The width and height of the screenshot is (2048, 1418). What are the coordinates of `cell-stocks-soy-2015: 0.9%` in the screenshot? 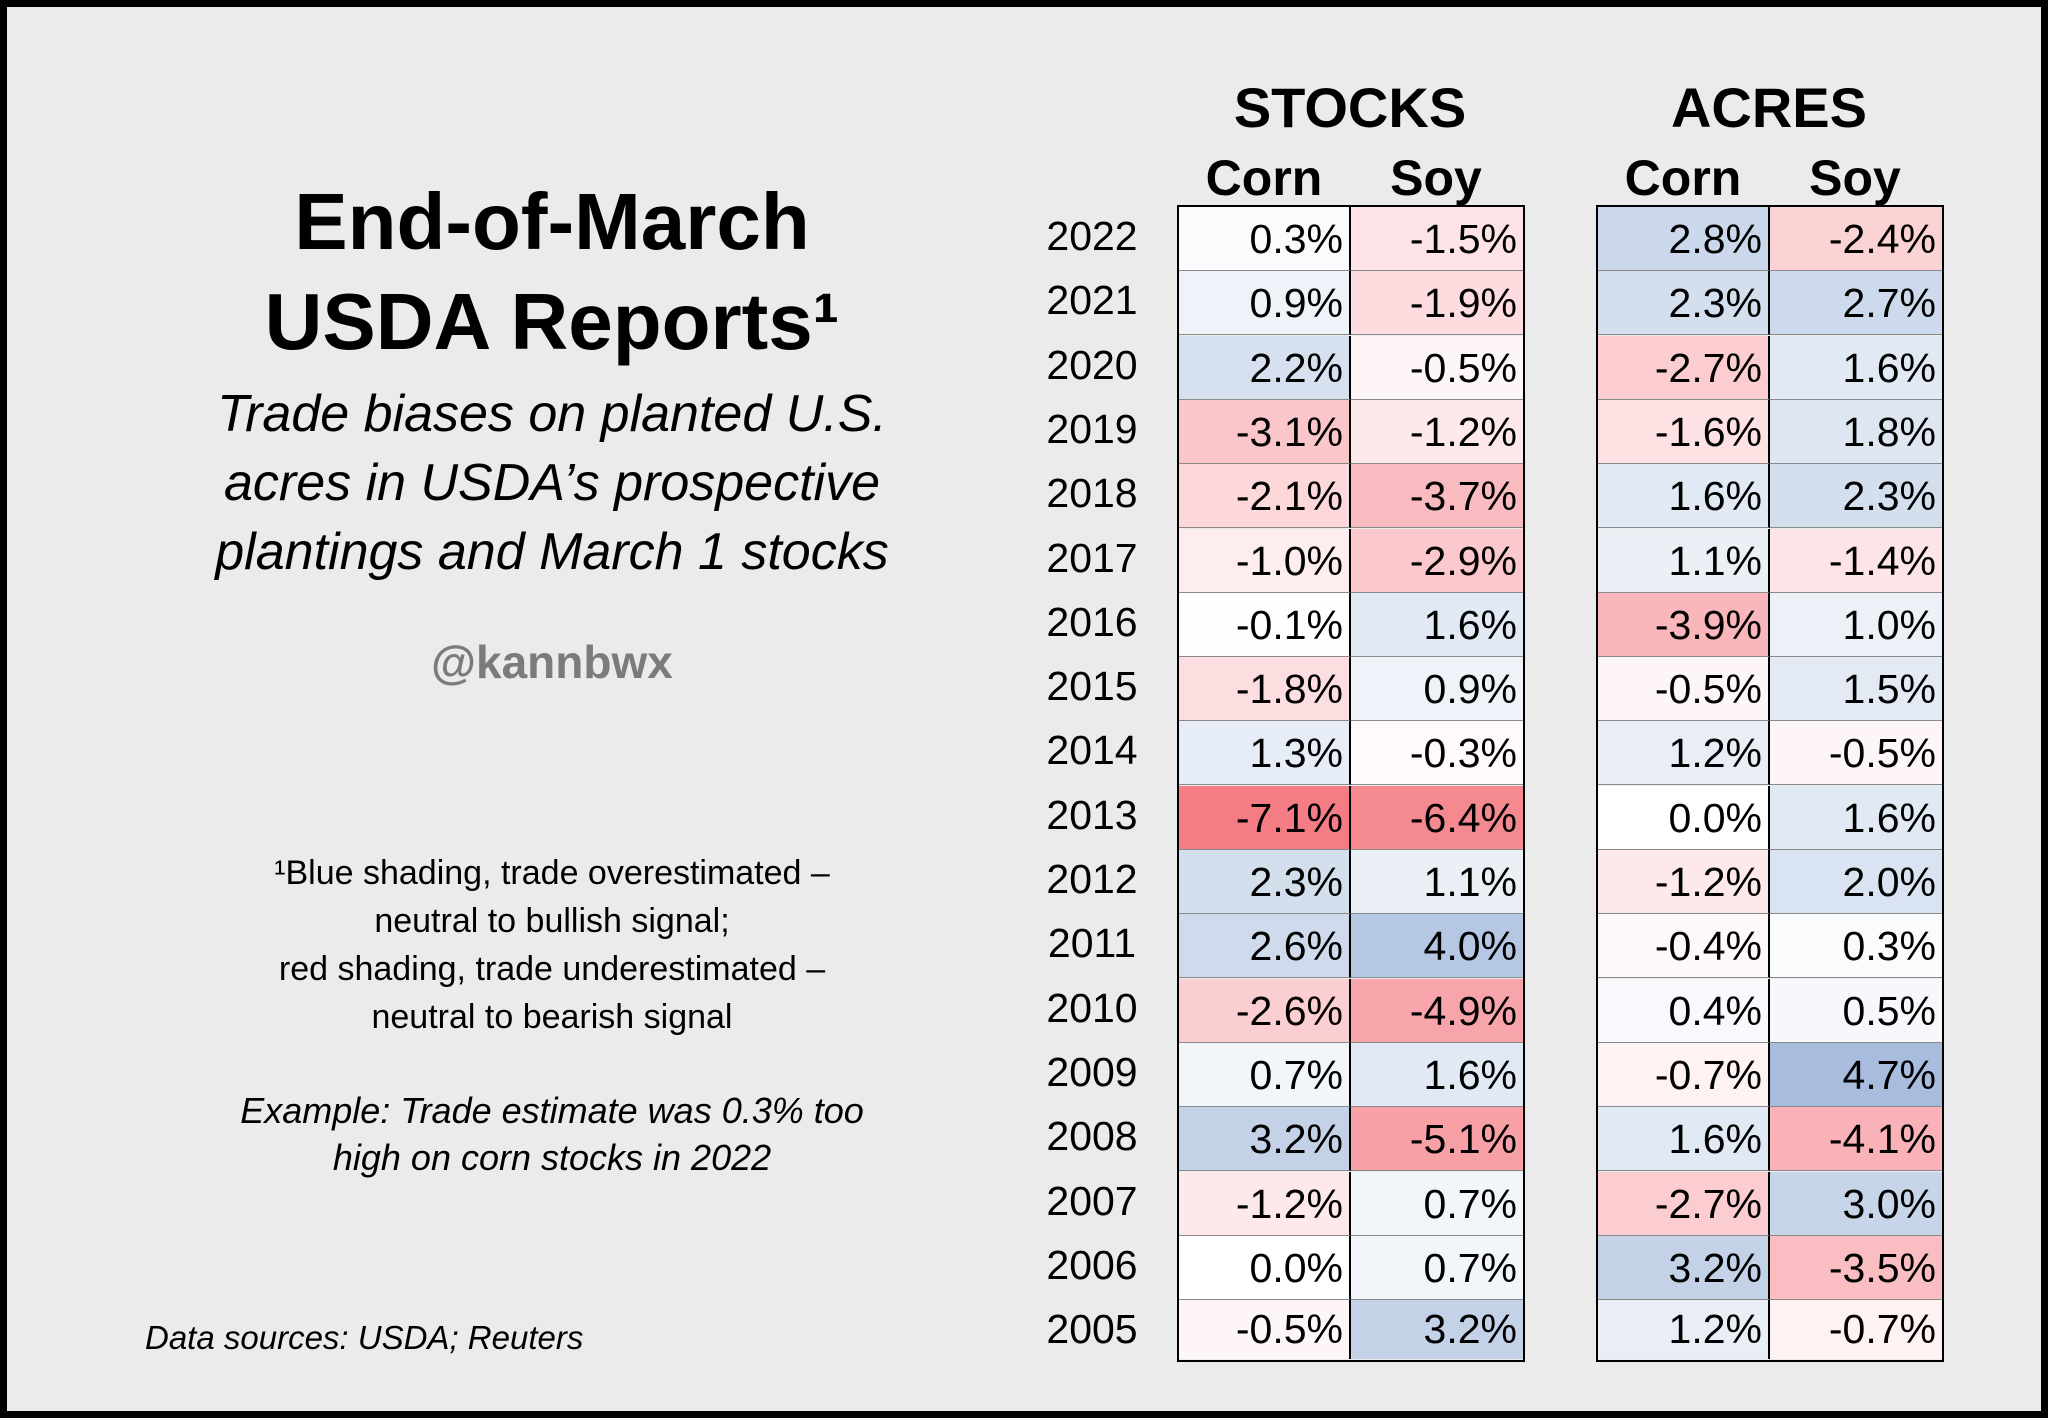 It's located at (1437, 689).